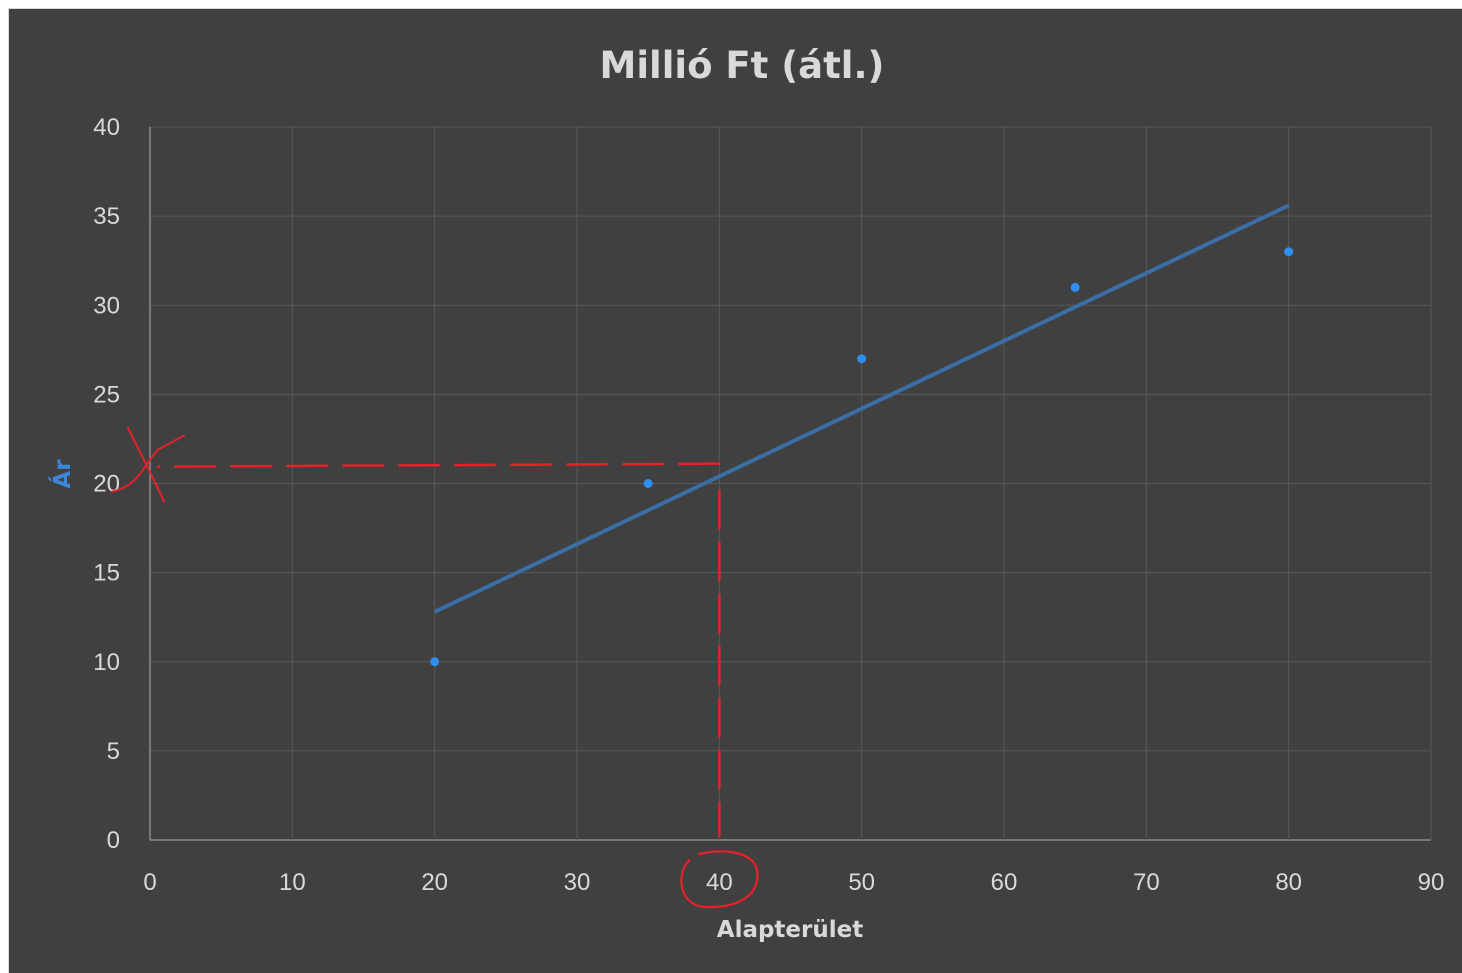 Image resolution: width=1462 pixels, height=973 pixels. I want to click on y-tick-label: 25, so click(106, 394).